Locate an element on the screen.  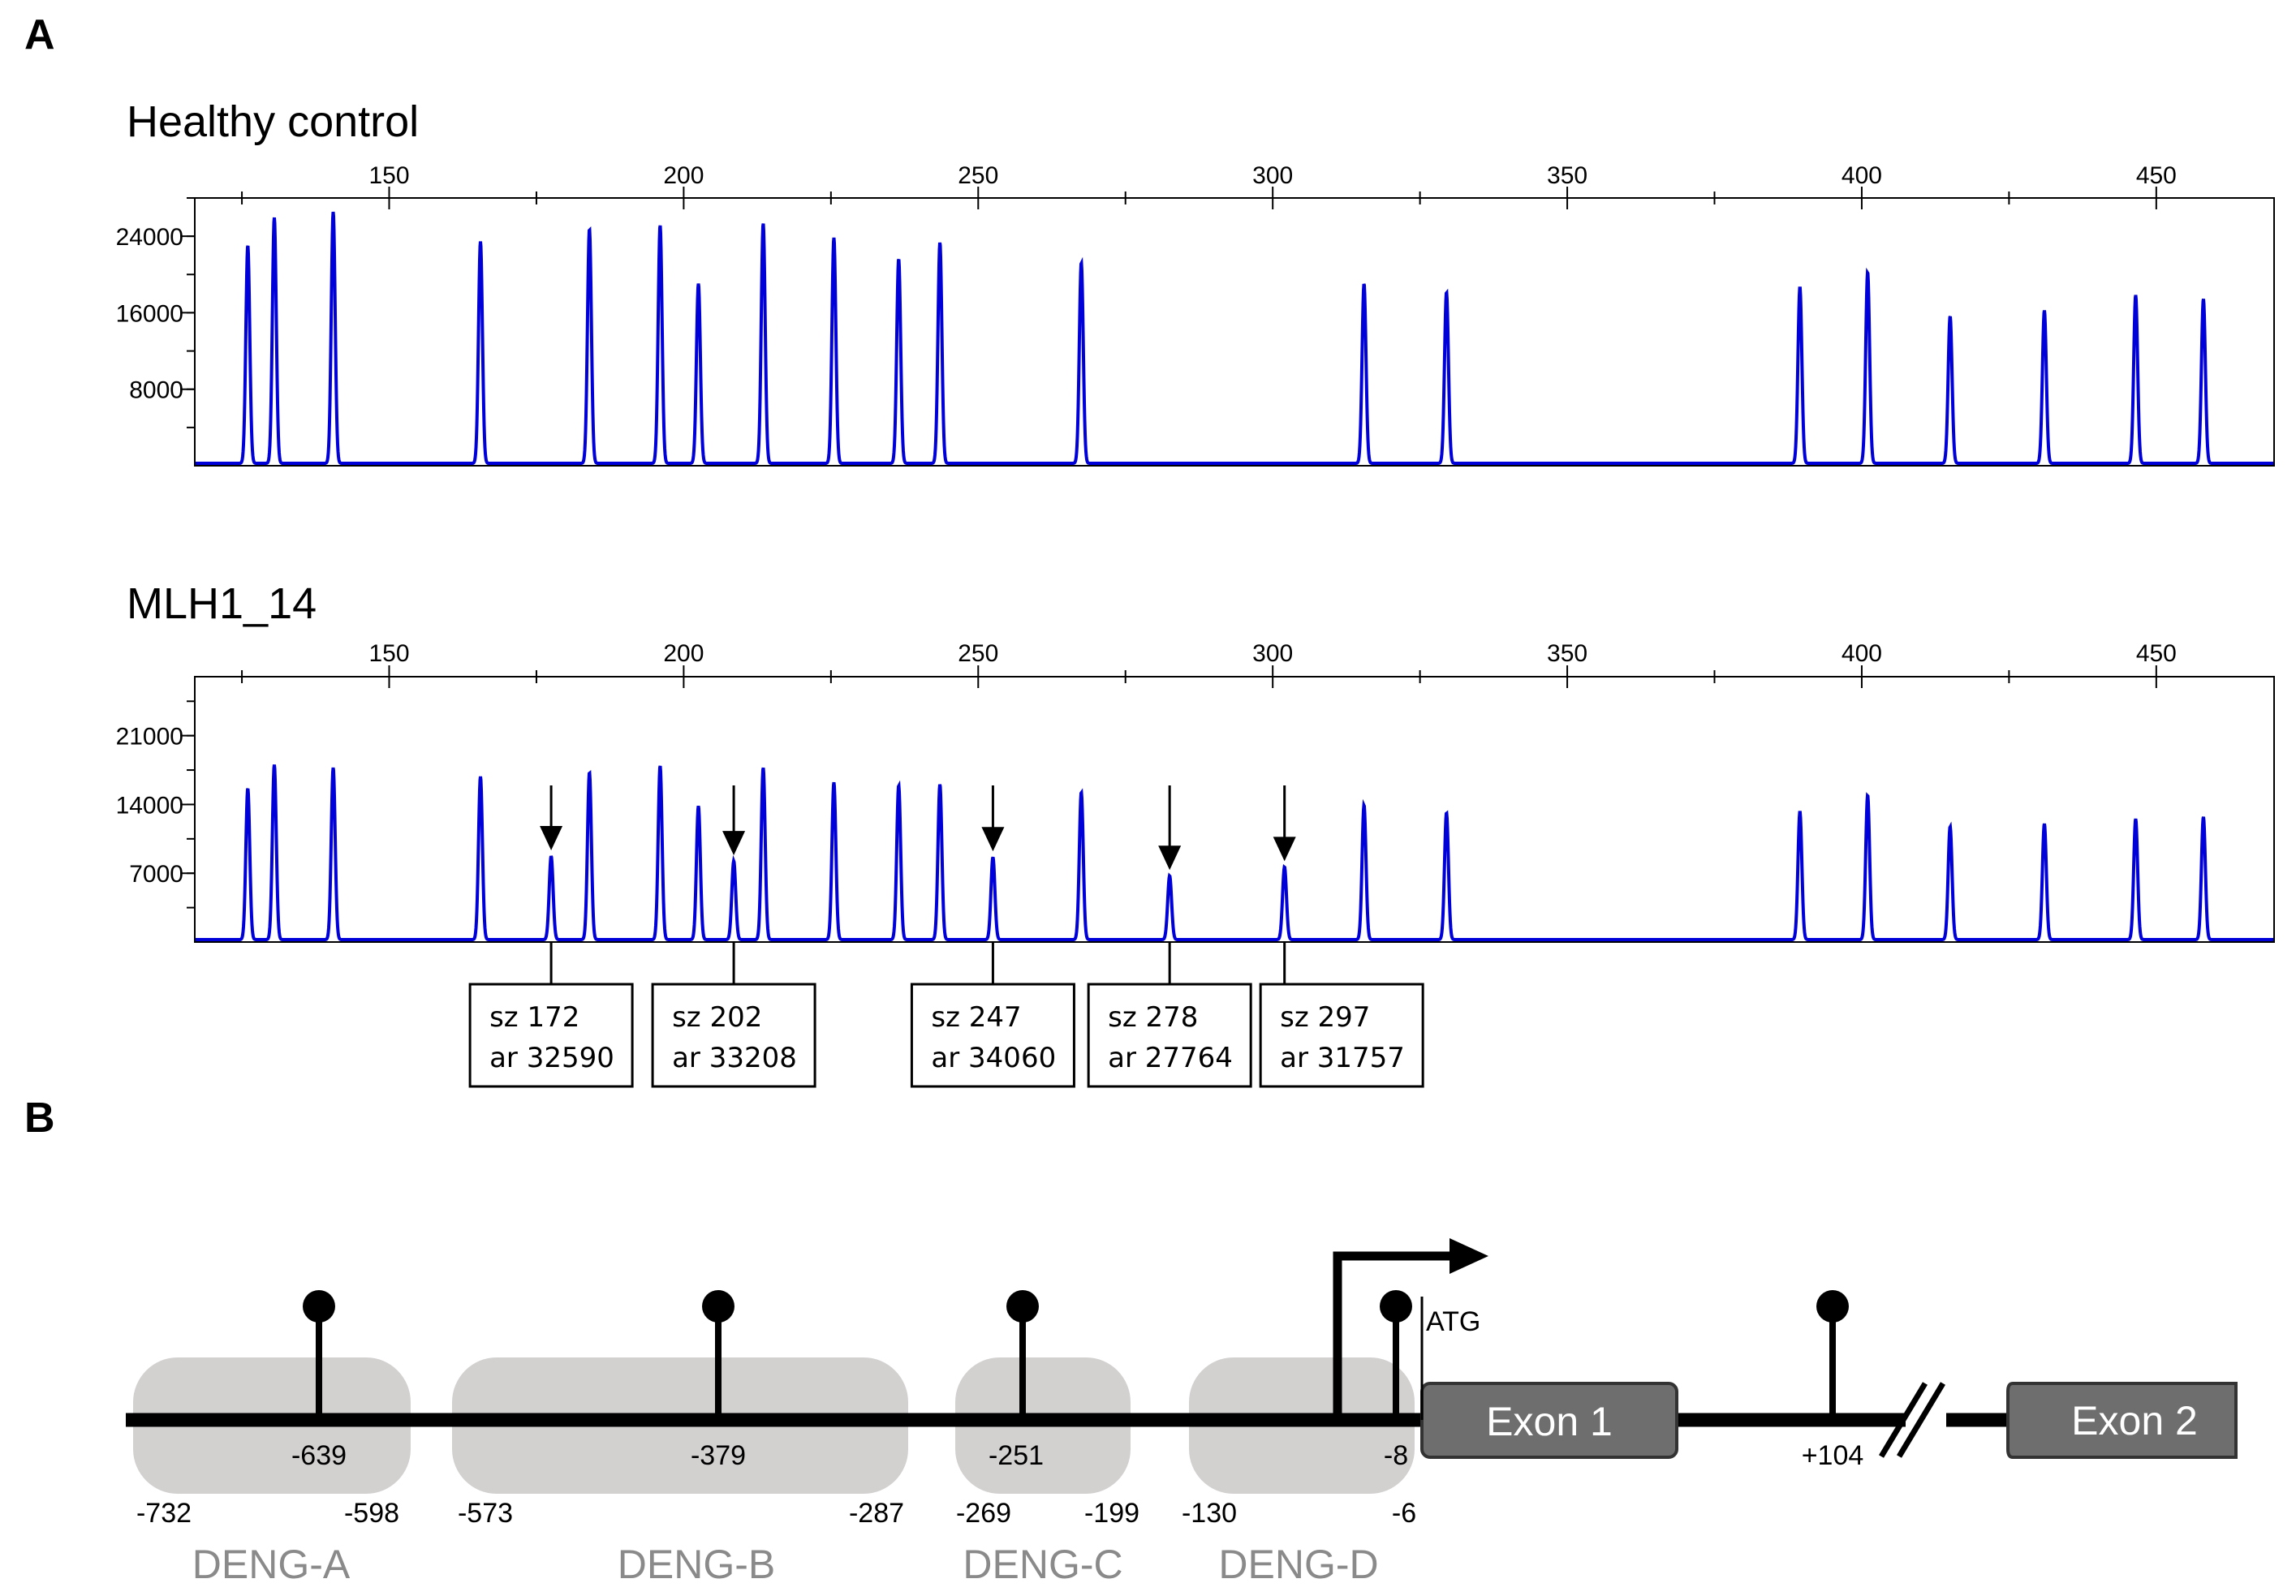
exon-1-label: Exon 1 is located at coordinates (1550, 1421).